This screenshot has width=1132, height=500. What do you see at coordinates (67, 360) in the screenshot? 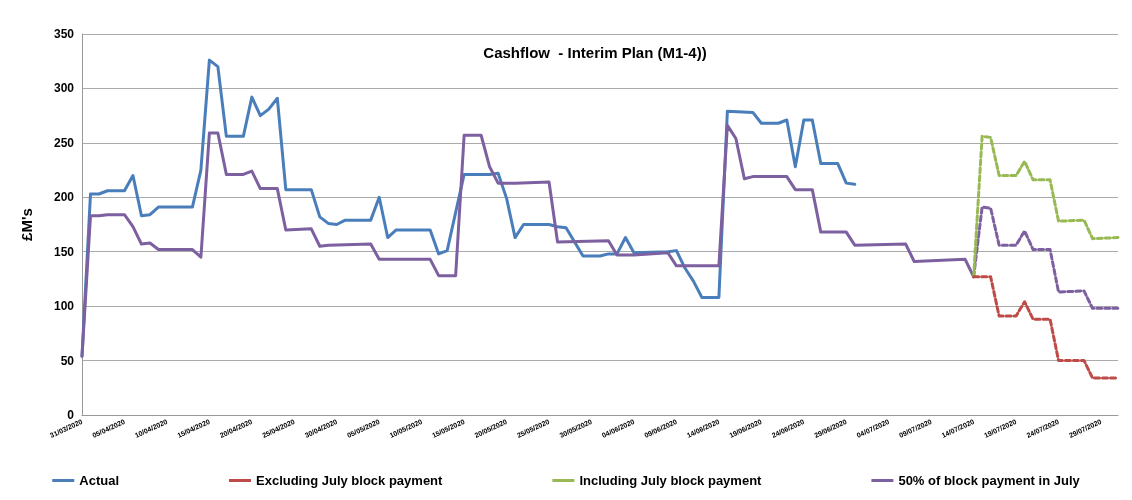
I see `y-tick-label: 50` at bounding box center [67, 360].